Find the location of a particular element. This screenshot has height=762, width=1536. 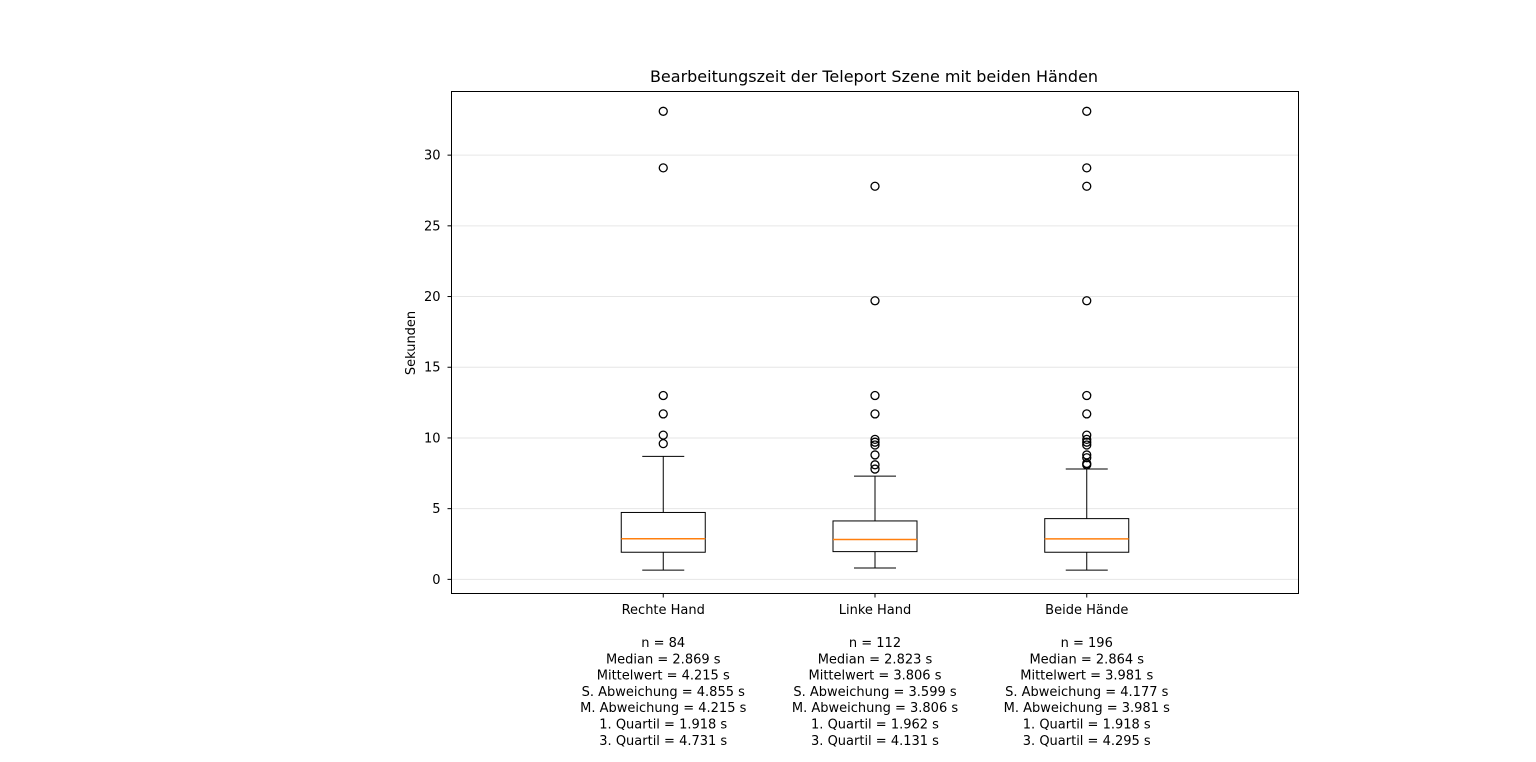

stats-line: Mittelwert = 3.981 s is located at coordinates (1086, 676).